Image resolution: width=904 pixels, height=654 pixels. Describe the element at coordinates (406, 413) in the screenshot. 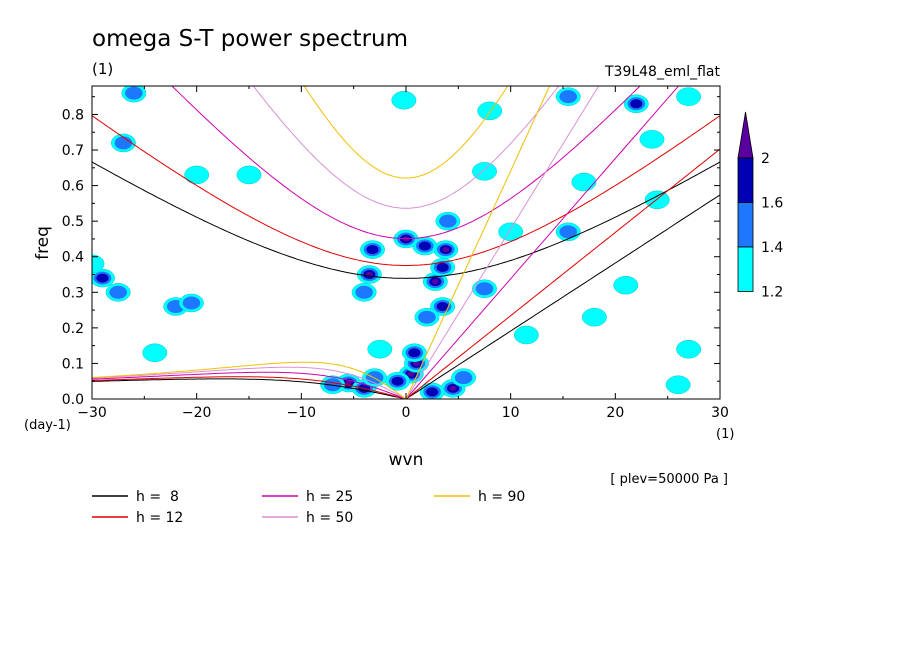

I see `x-tick-label: 0` at that location.